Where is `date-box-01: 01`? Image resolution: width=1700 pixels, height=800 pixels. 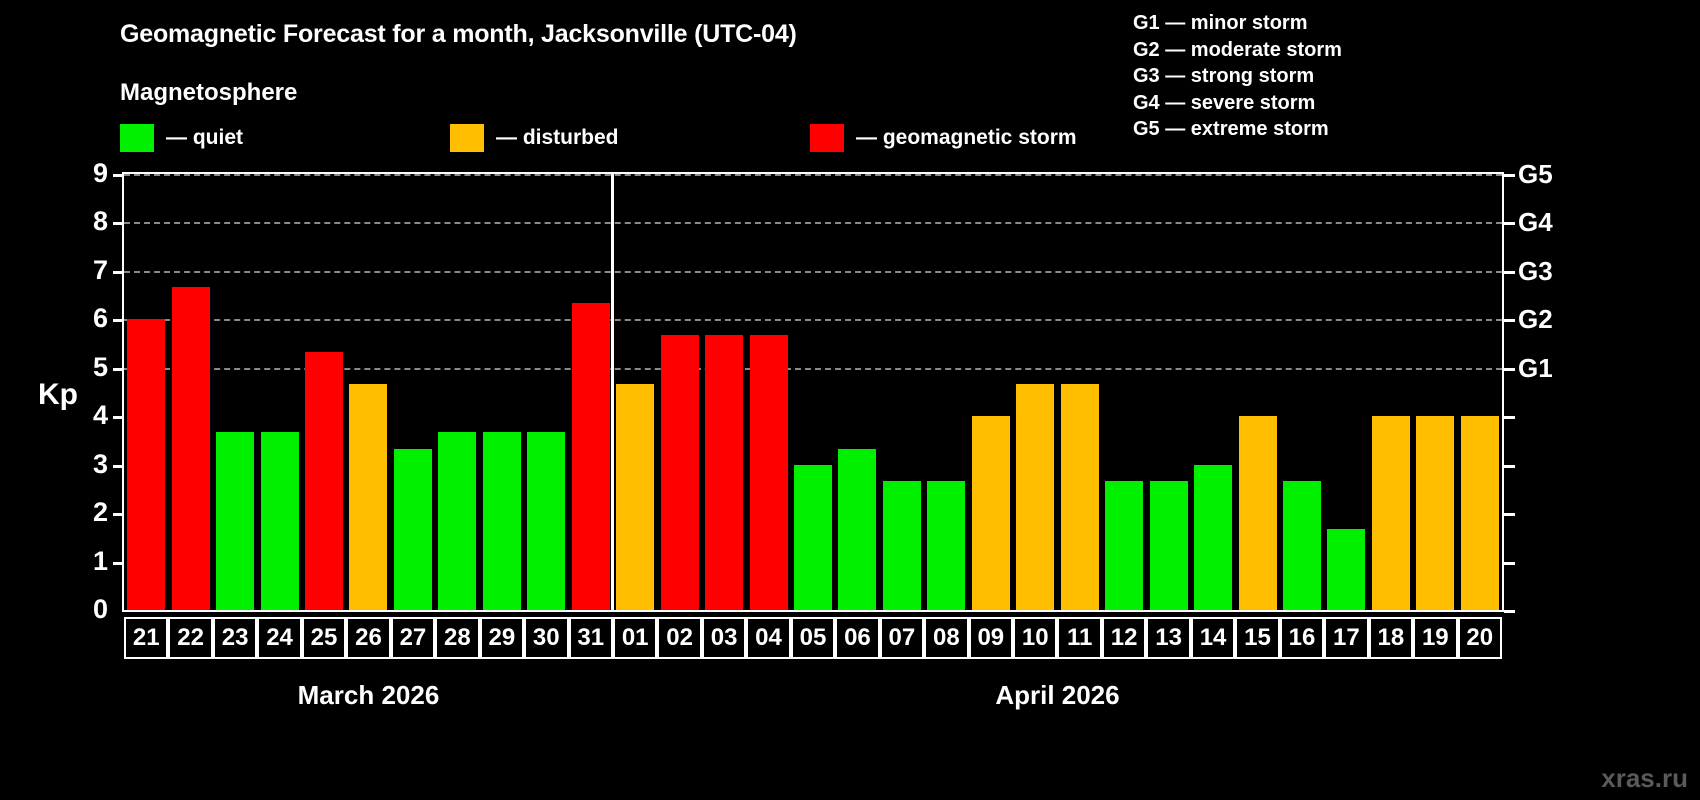
date-box-01: 01 is located at coordinates (635, 638).